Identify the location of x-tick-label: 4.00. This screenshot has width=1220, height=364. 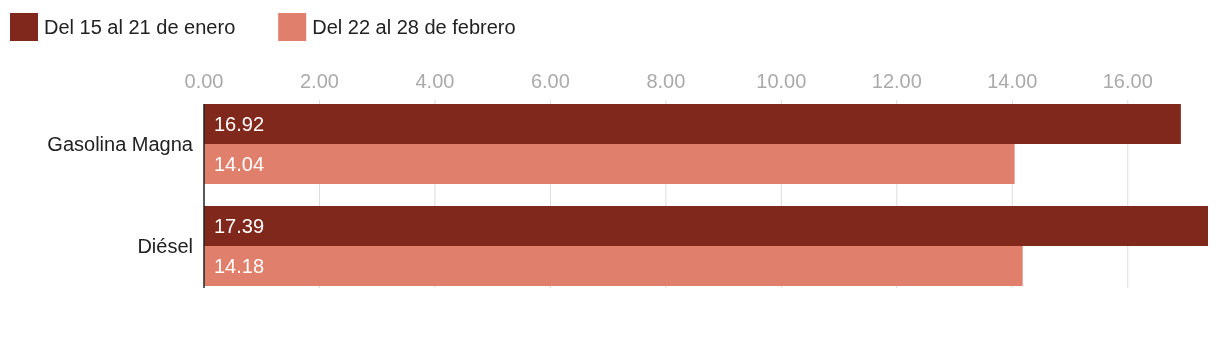
(435, 81).